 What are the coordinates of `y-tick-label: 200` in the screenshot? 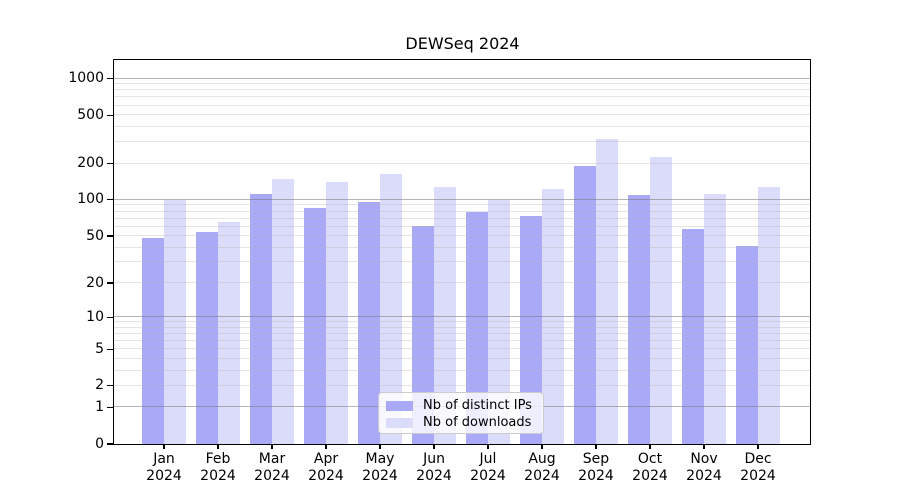 It's located at (90, 163).